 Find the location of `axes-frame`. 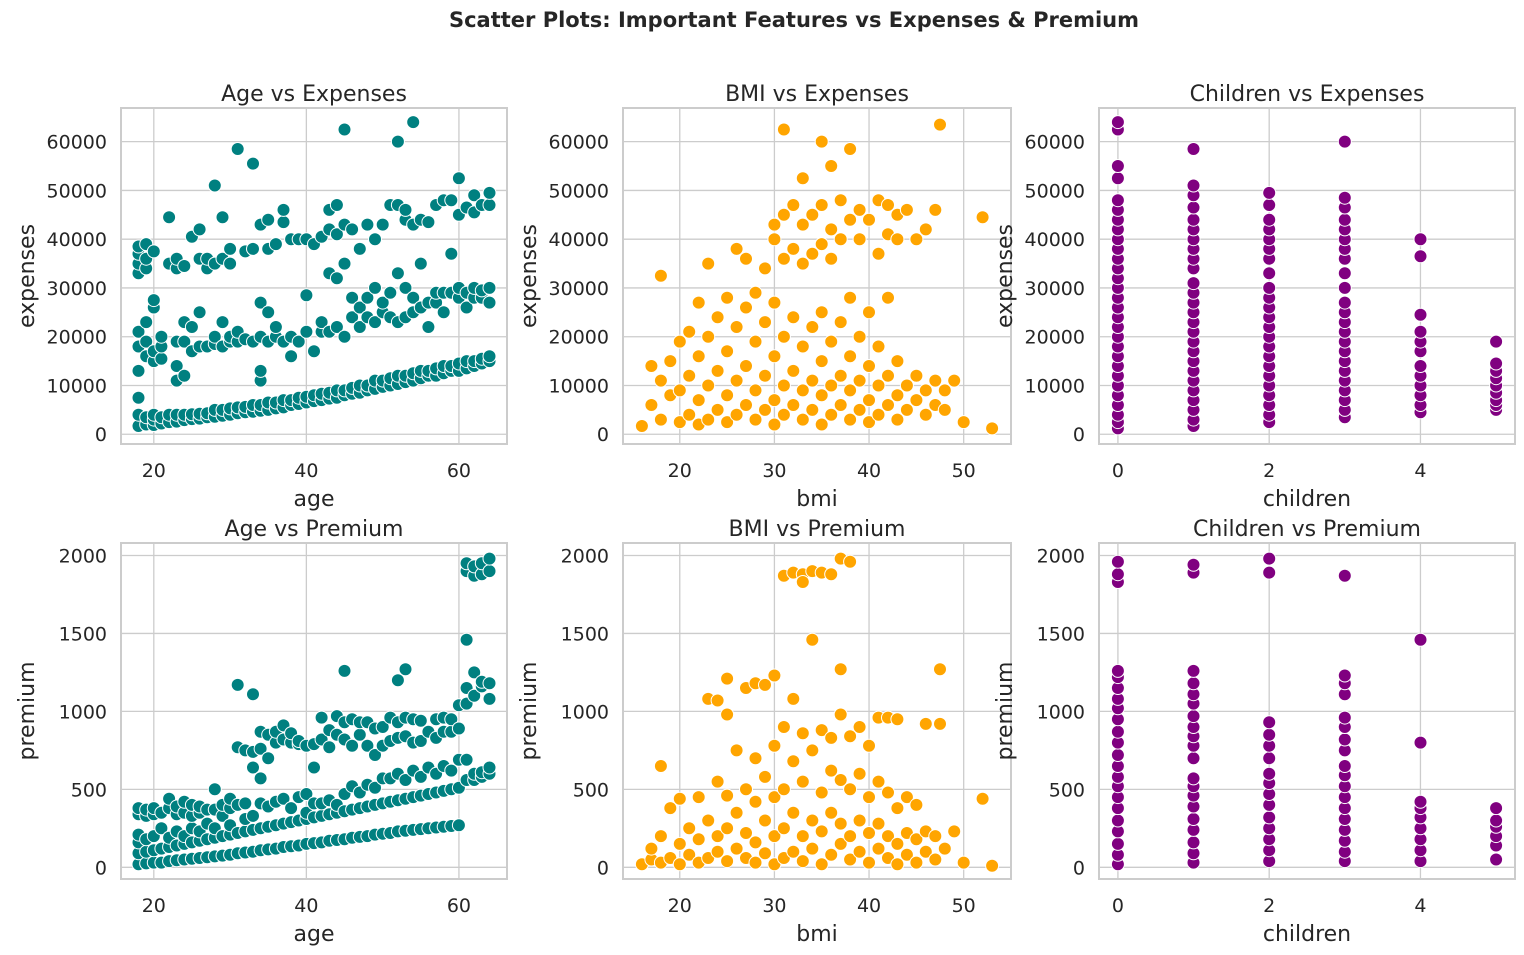

axes-frame is located at coordinates (1307, 711).